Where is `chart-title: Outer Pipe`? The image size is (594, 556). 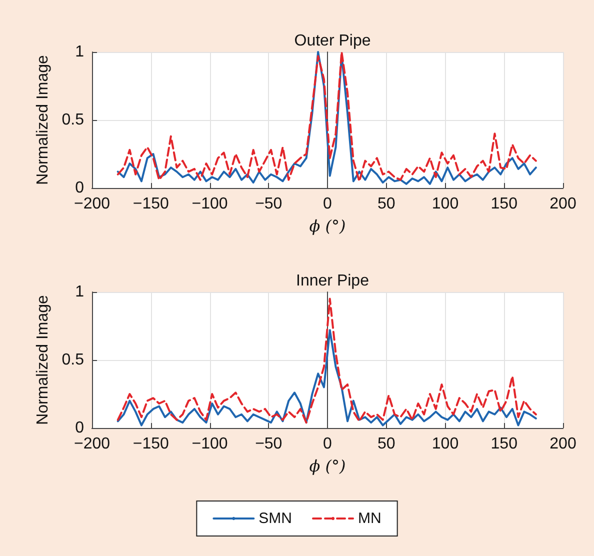
chart-title: Outer Pipe is located at coordinates (332, 41).